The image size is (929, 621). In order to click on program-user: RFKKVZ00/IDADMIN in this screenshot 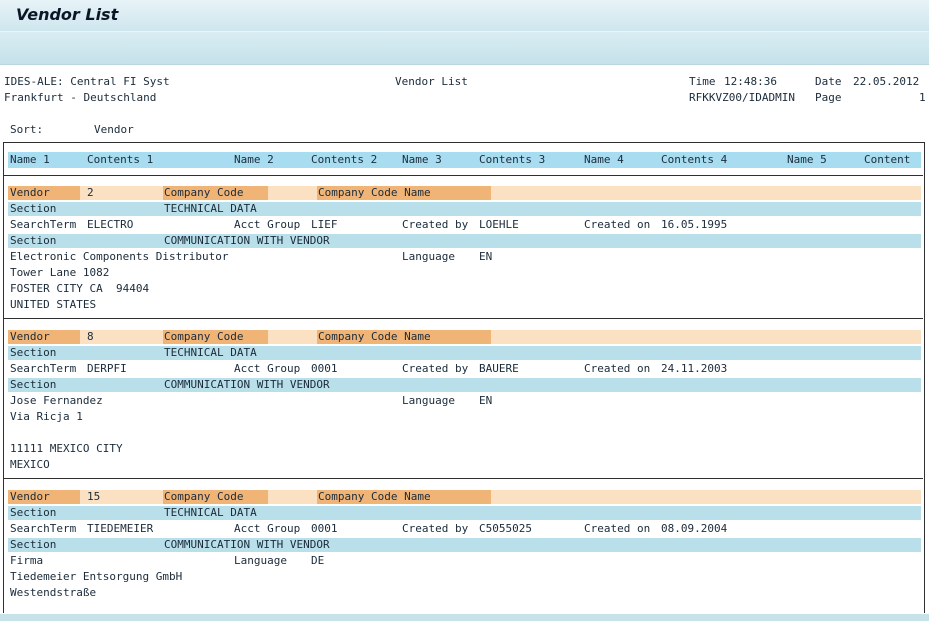, I will do `click(742, 97)`.